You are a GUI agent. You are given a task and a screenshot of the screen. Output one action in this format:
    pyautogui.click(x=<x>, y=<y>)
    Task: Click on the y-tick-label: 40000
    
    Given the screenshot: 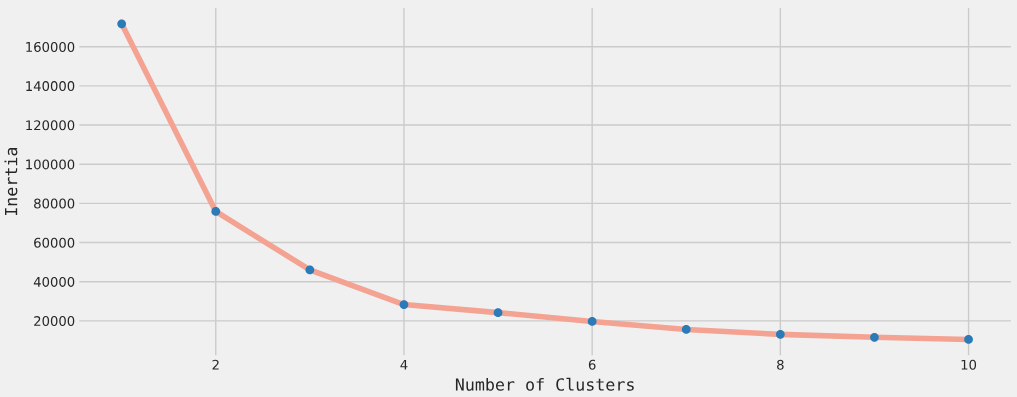 What is the action you would take?
    pyautogui.click(x=54, y=281)
    